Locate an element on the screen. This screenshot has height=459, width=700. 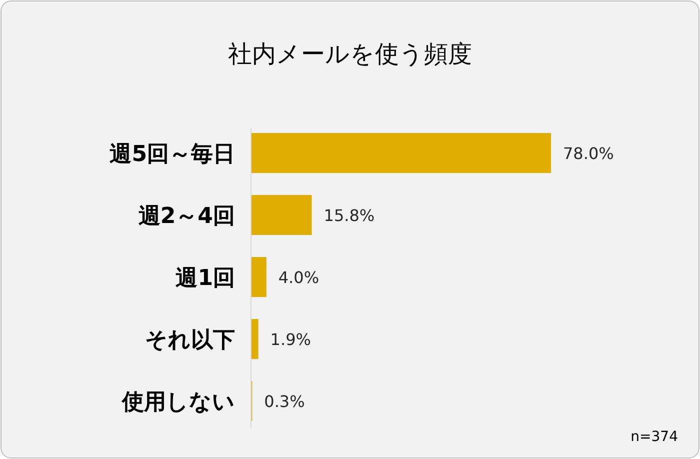
y-tick-label: 週5回～毎日 is located at coordinates (172, 154).